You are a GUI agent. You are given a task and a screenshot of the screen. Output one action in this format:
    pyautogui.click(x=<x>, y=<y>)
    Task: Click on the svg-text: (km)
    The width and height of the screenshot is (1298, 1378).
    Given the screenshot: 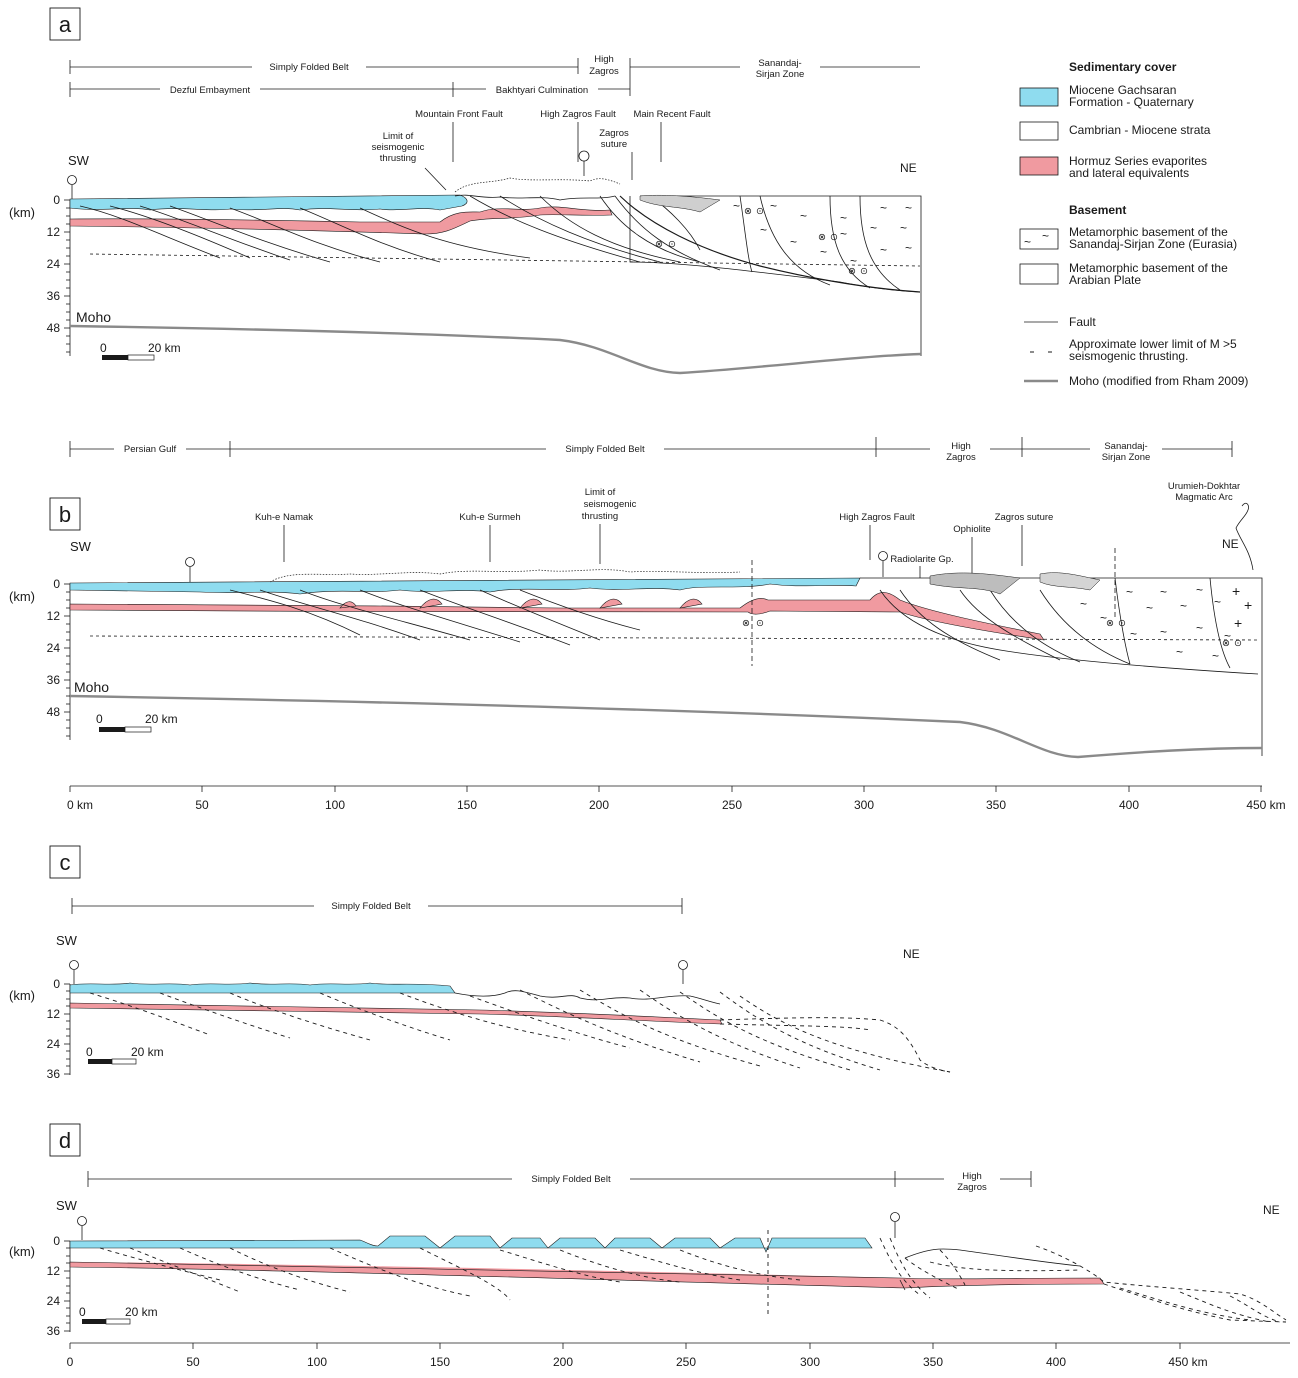 What is the action you would take?
    pyautogui.click(x=22, y=596)
    